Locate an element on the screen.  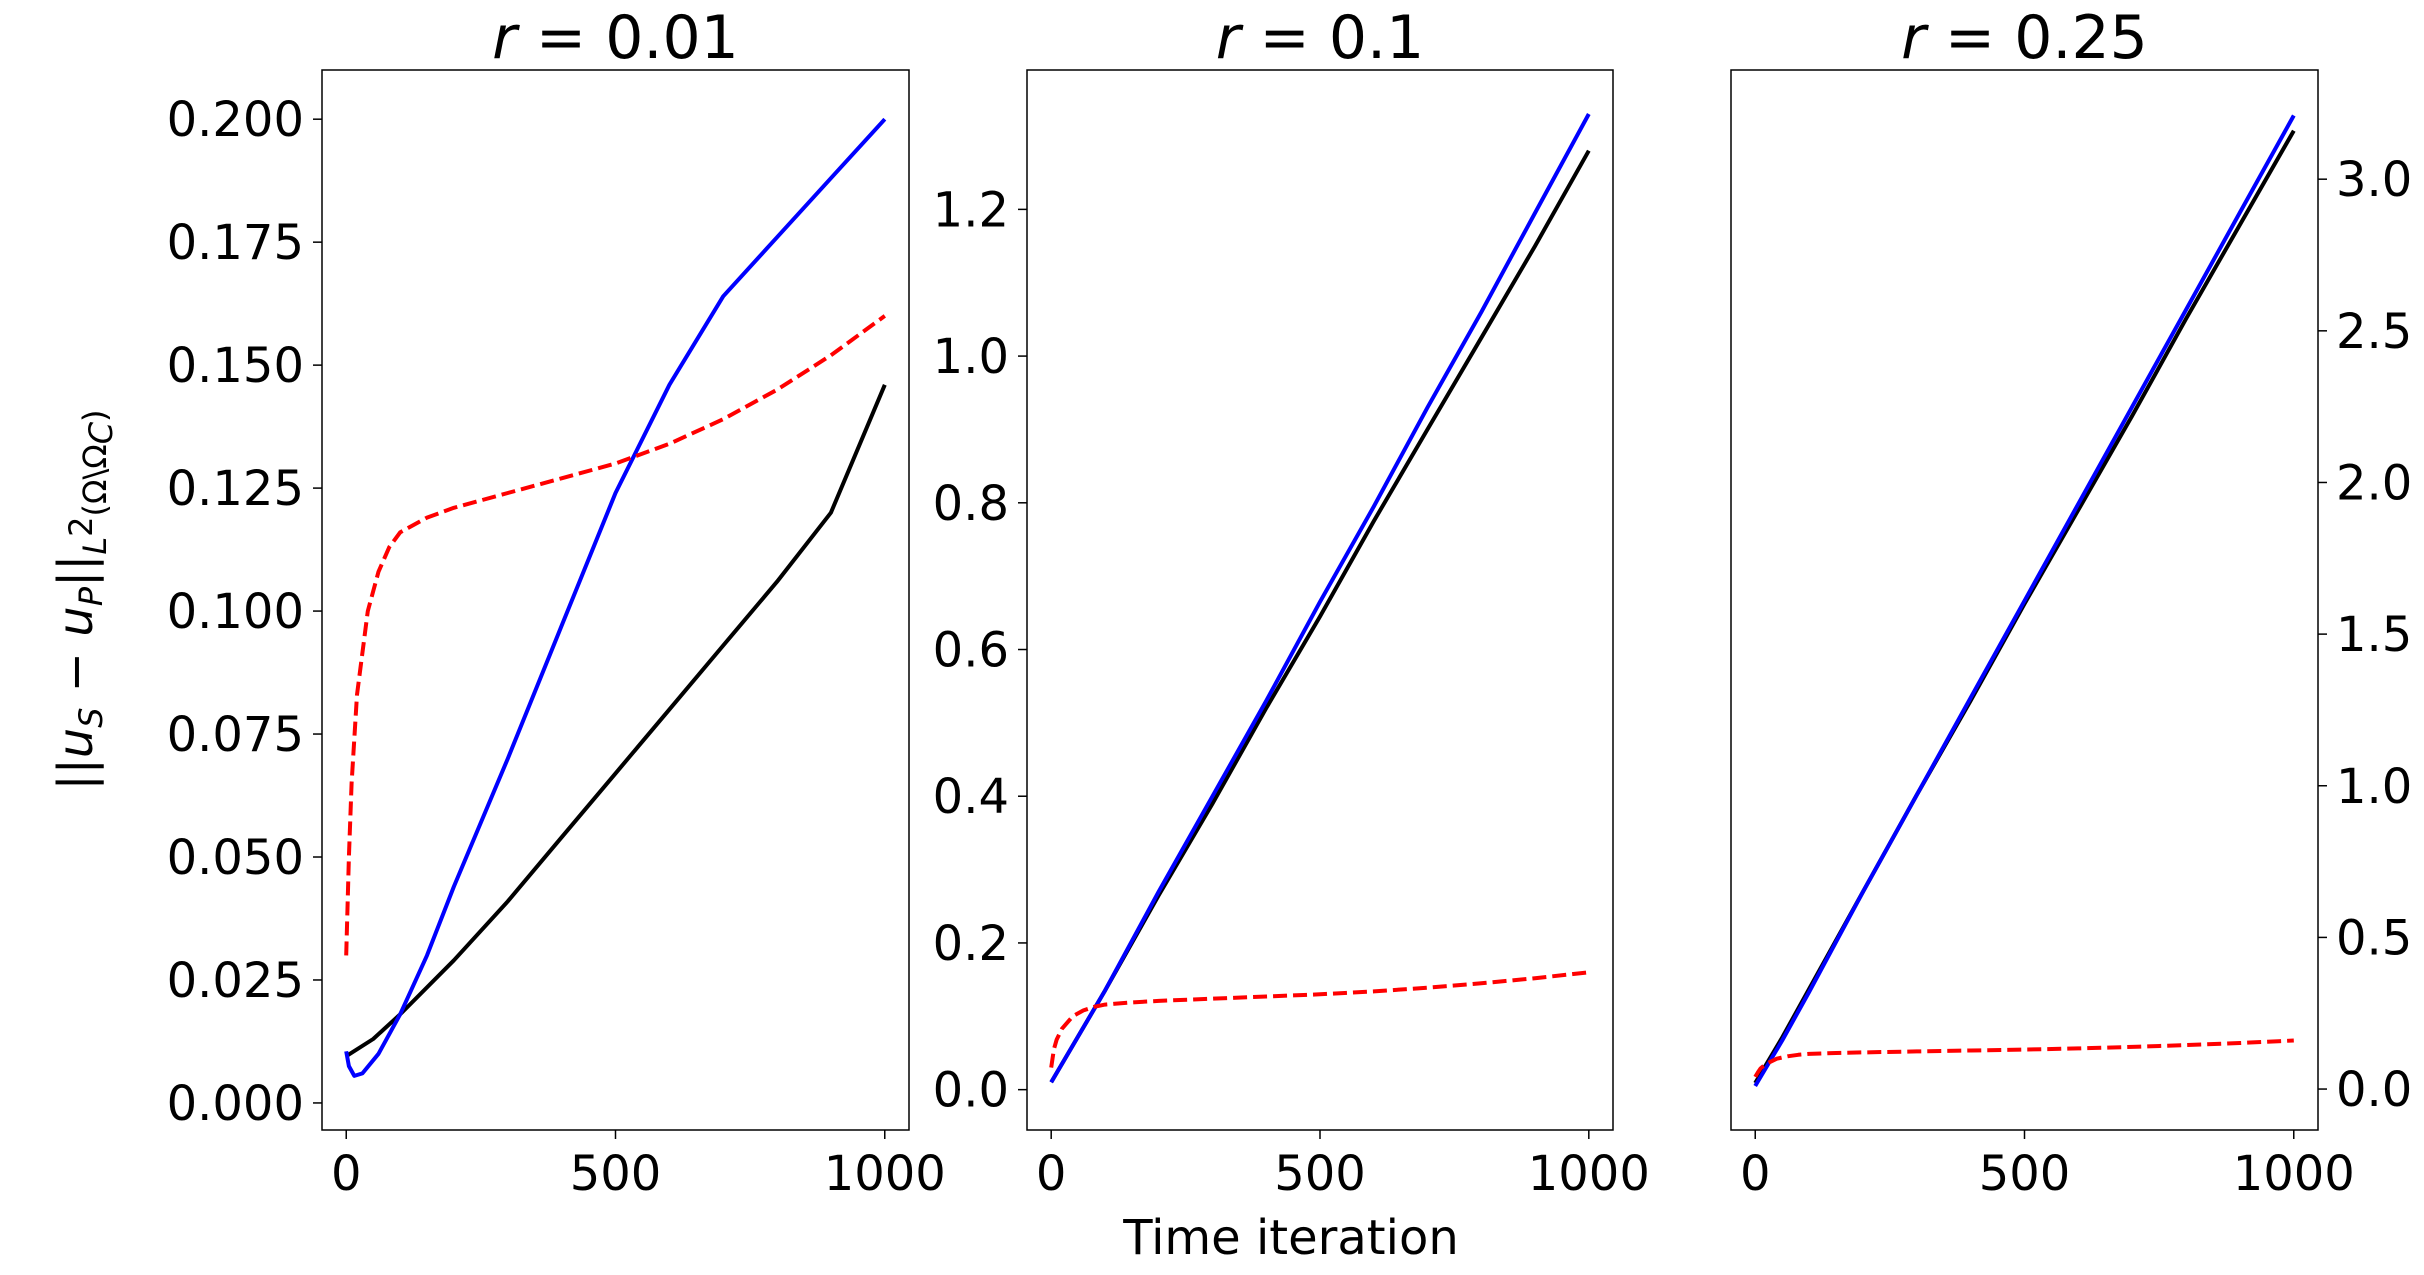
y-tick-label: 0.5 is located at coordinates (2374, 938).